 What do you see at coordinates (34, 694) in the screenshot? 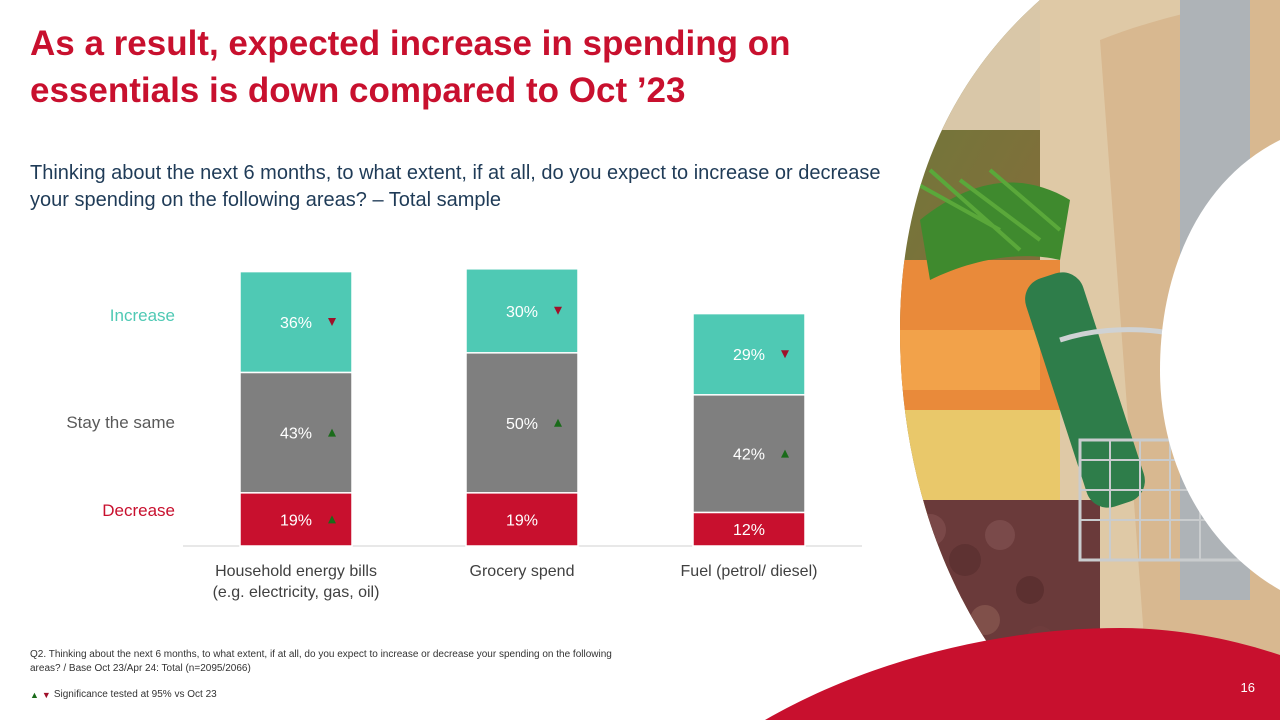
I see `significance-up-icon: ▲` at bounding box center [34, 694].